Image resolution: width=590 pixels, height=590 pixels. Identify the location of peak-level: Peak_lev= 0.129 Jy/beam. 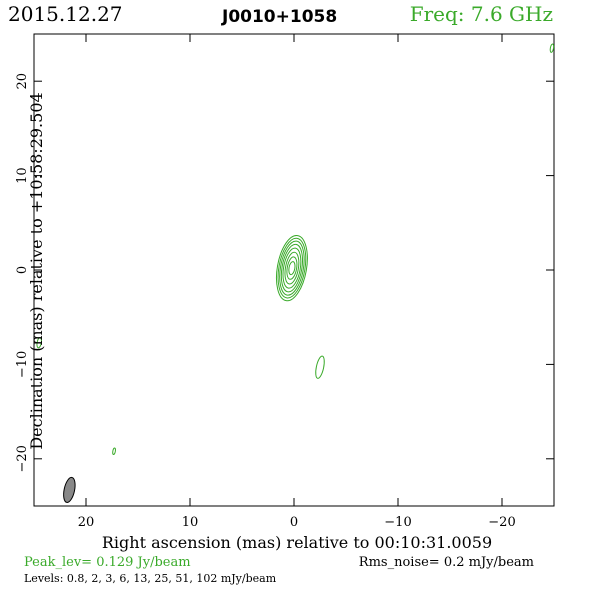
(107, 562).